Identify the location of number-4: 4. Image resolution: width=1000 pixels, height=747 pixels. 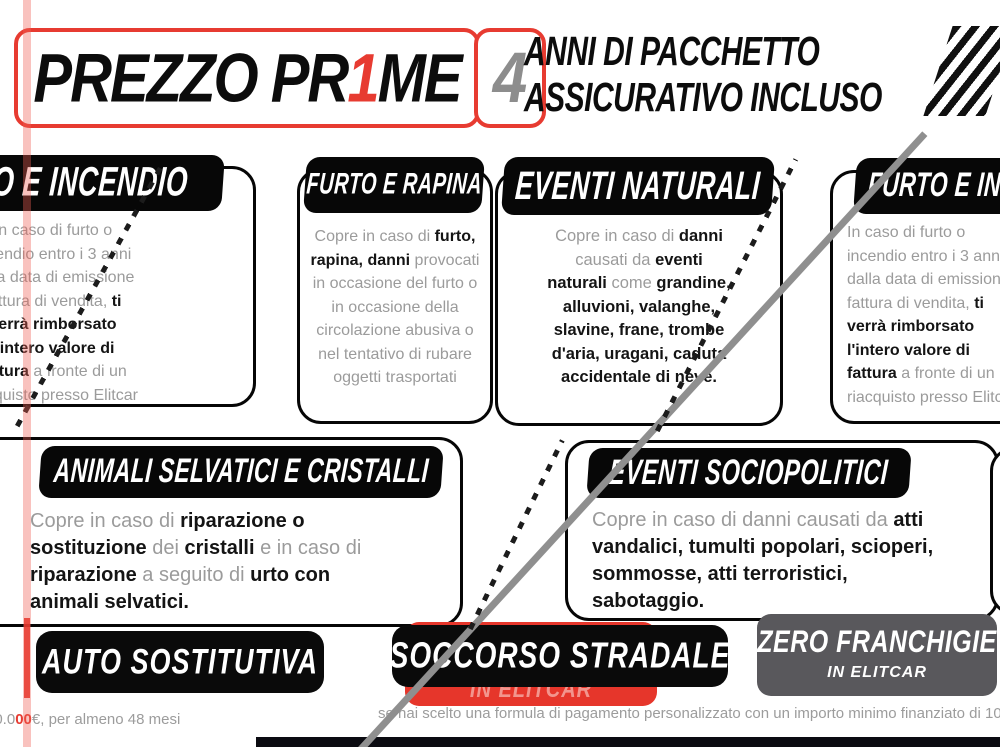
(510, 78).